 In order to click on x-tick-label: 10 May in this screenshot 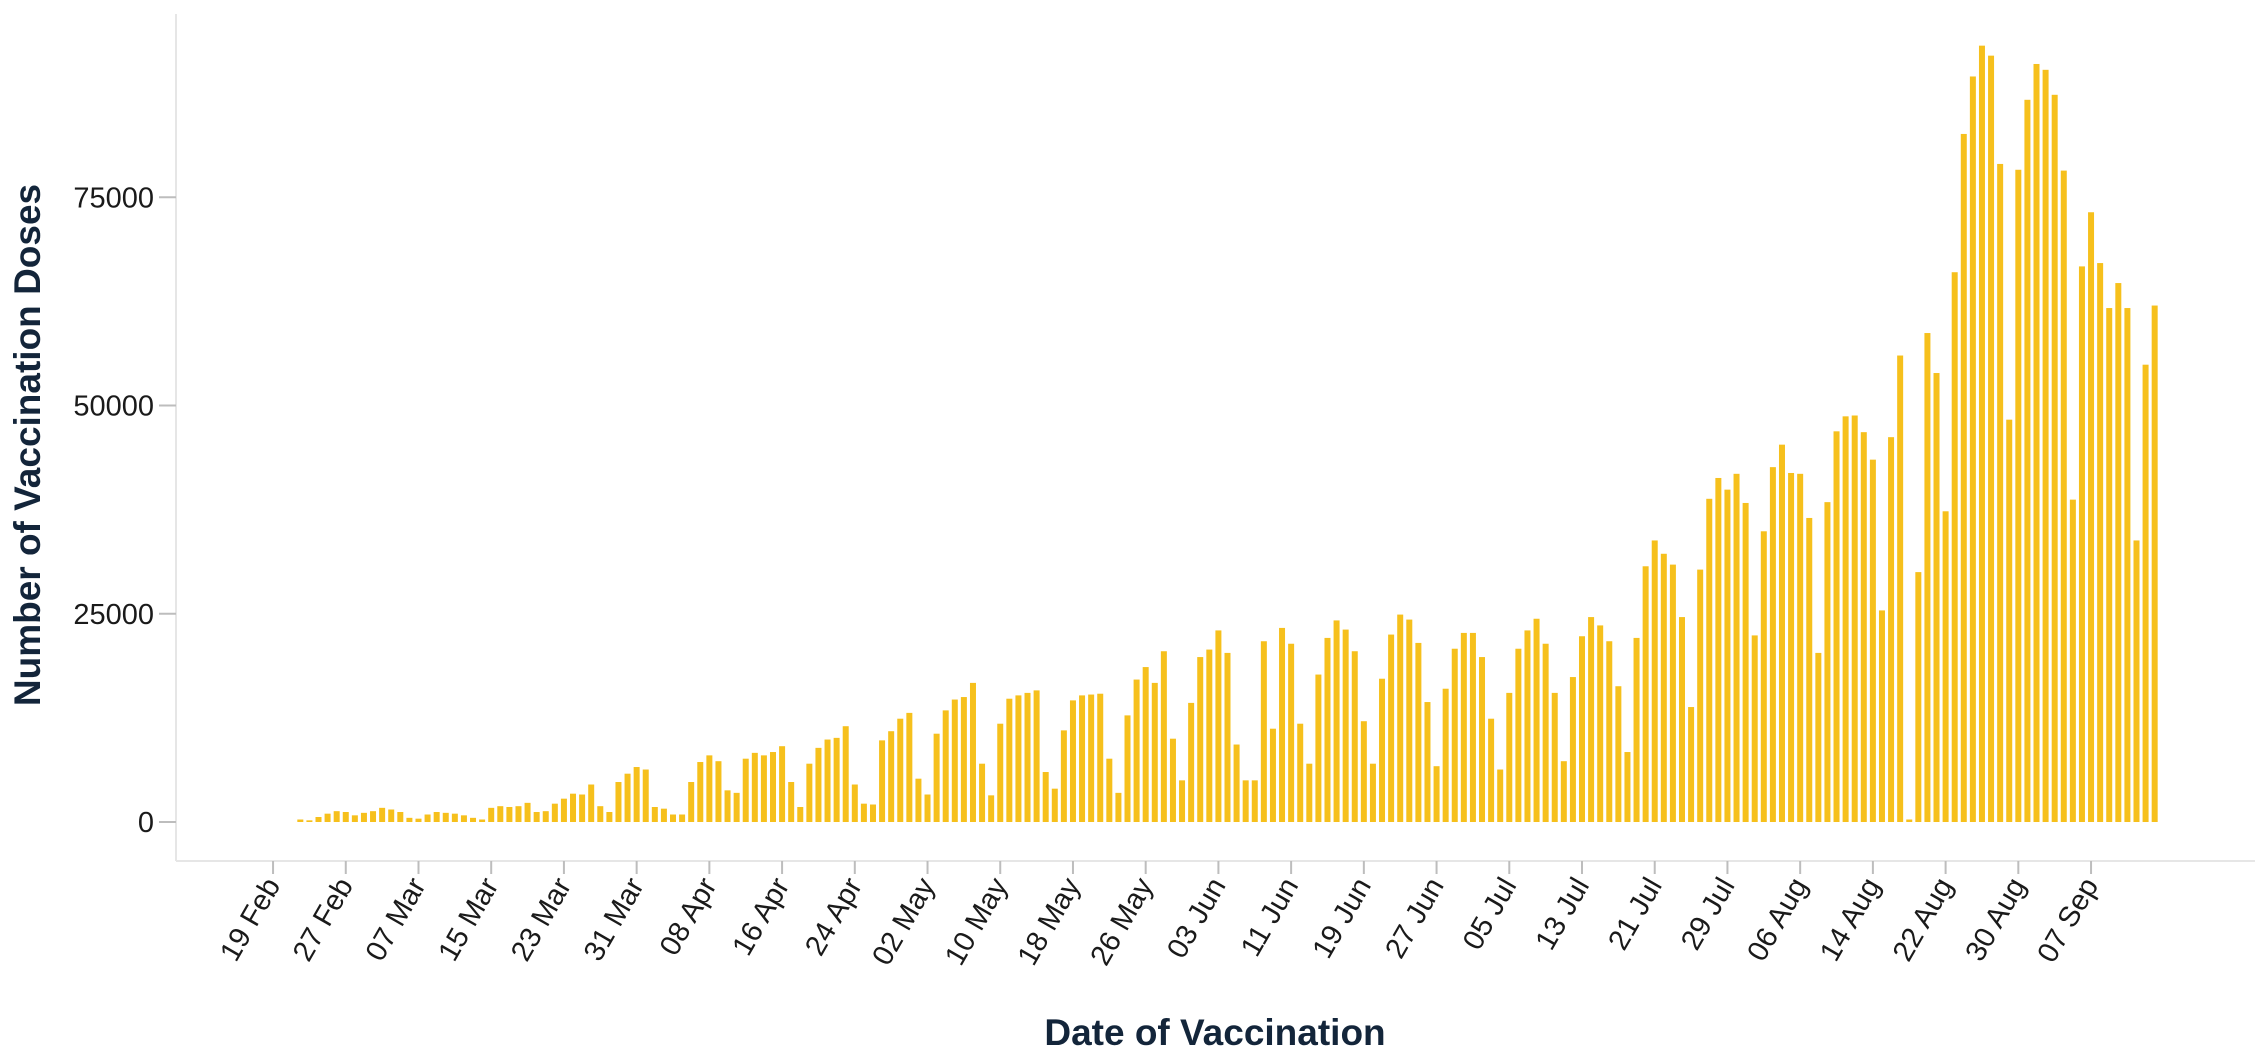, I will do `click(977, 921)`.